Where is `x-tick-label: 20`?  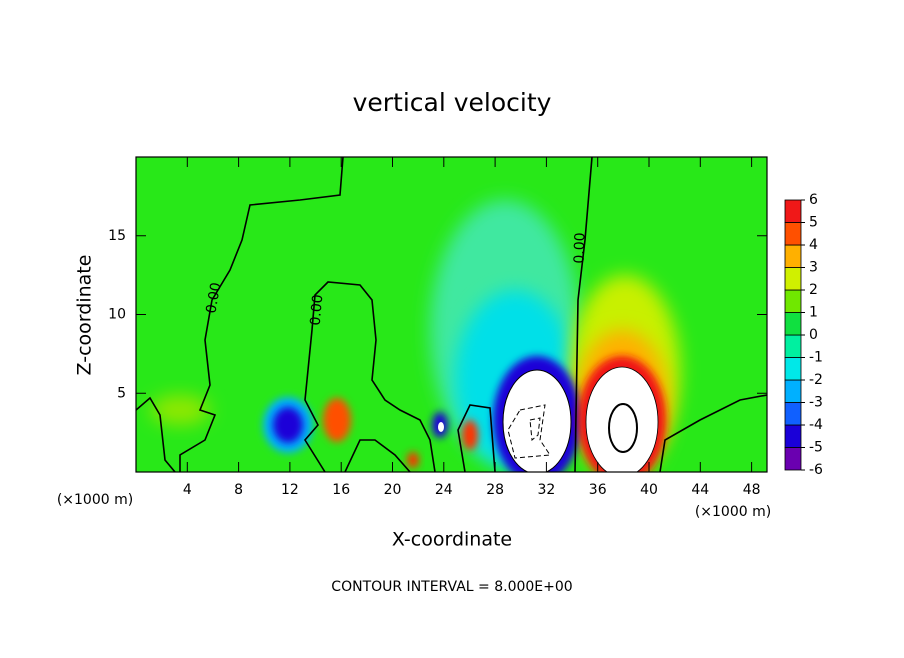 x-tick-label: 20 is located at coordinates (393, 490).